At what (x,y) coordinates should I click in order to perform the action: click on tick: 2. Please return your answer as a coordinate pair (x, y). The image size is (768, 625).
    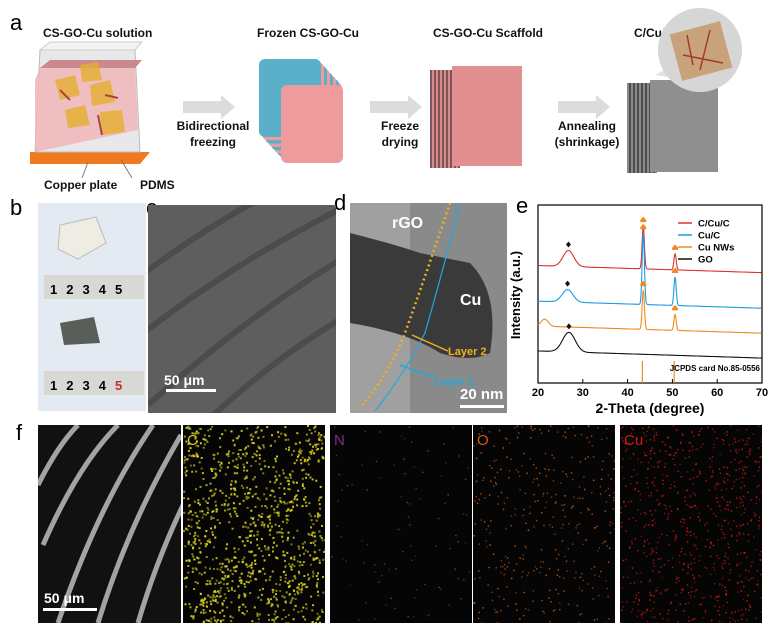
    Looking at the image, I should click on (70, 385).